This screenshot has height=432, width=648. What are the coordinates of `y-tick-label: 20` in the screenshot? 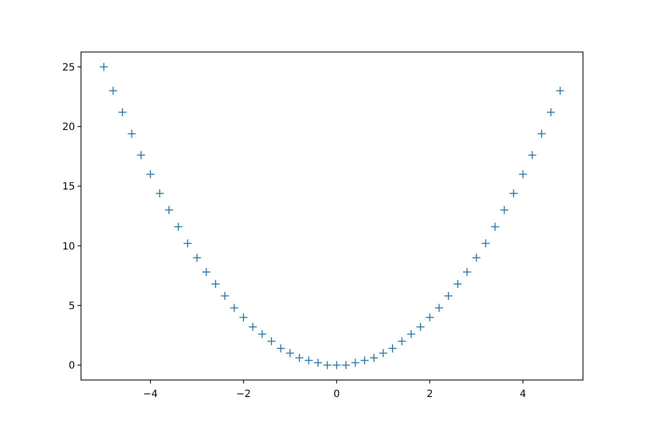 It's located at (68, 128).